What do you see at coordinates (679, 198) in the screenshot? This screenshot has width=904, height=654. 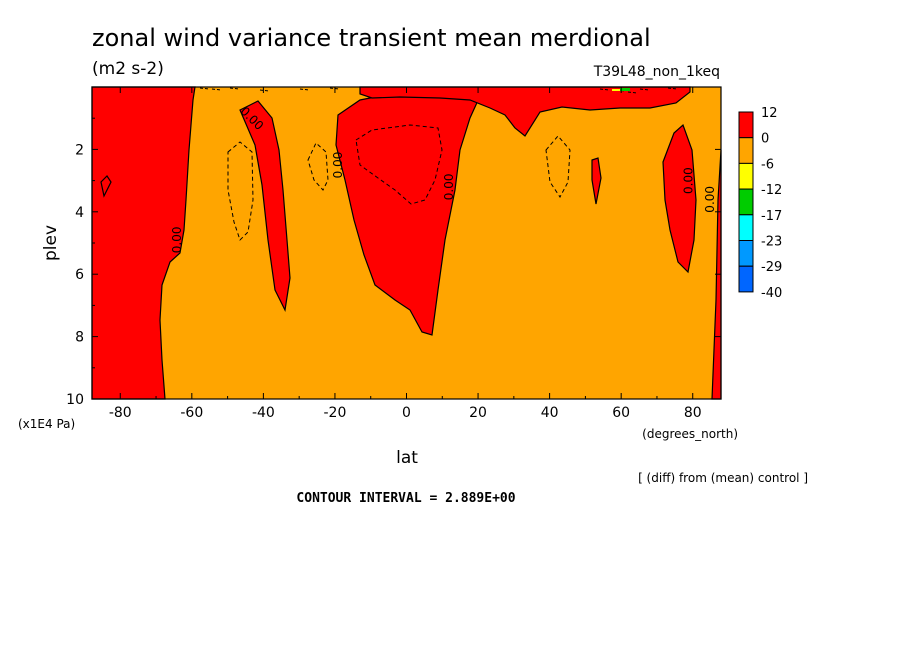 I see `red-region-north-mid` at bounding box center [679, 198].